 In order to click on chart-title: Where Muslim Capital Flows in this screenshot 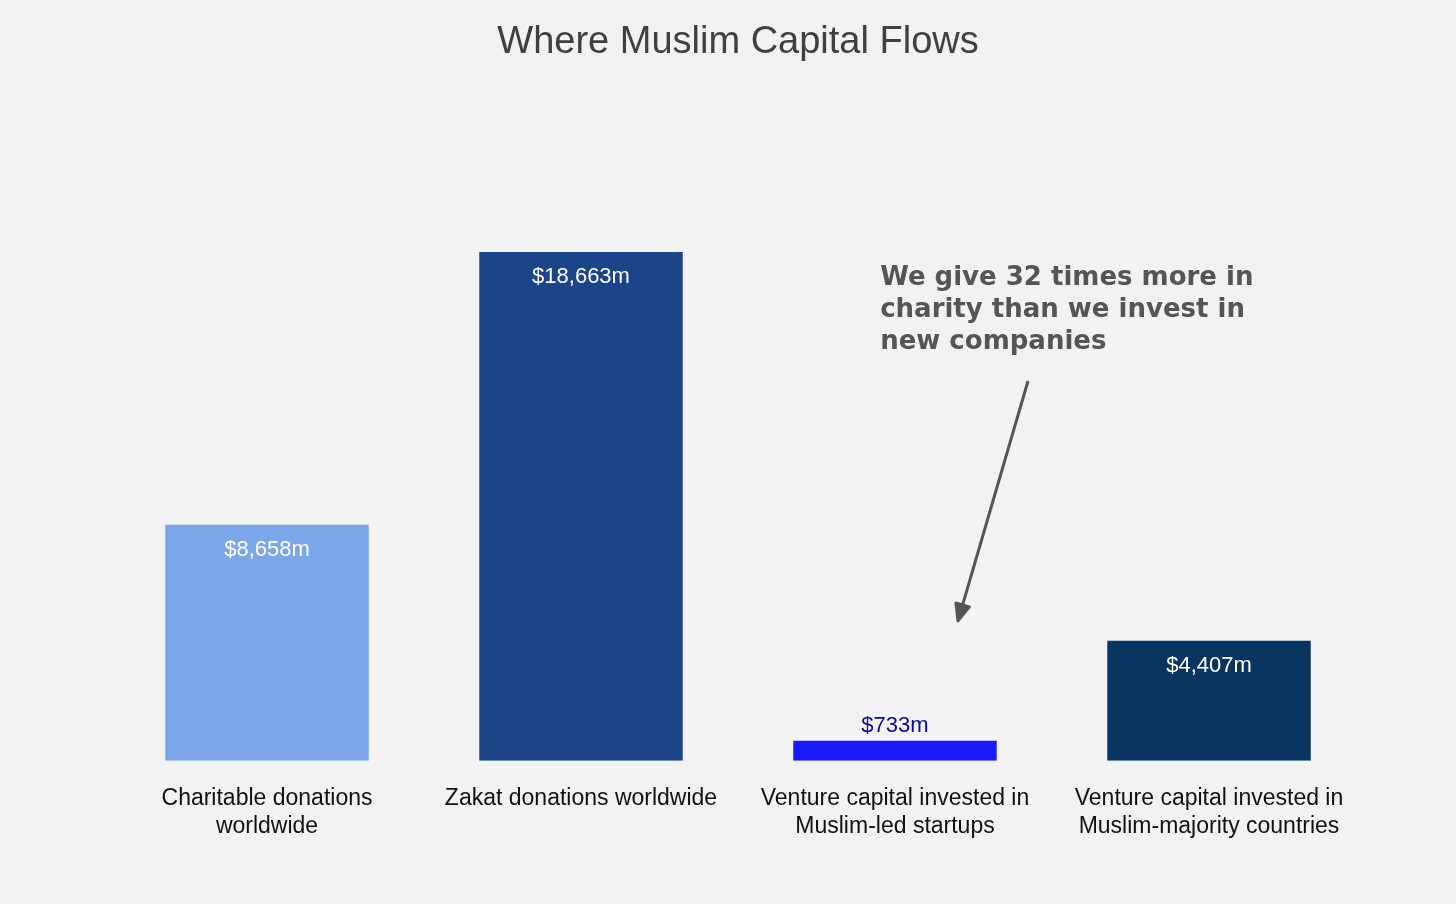, I will do `click(738, 40)`.